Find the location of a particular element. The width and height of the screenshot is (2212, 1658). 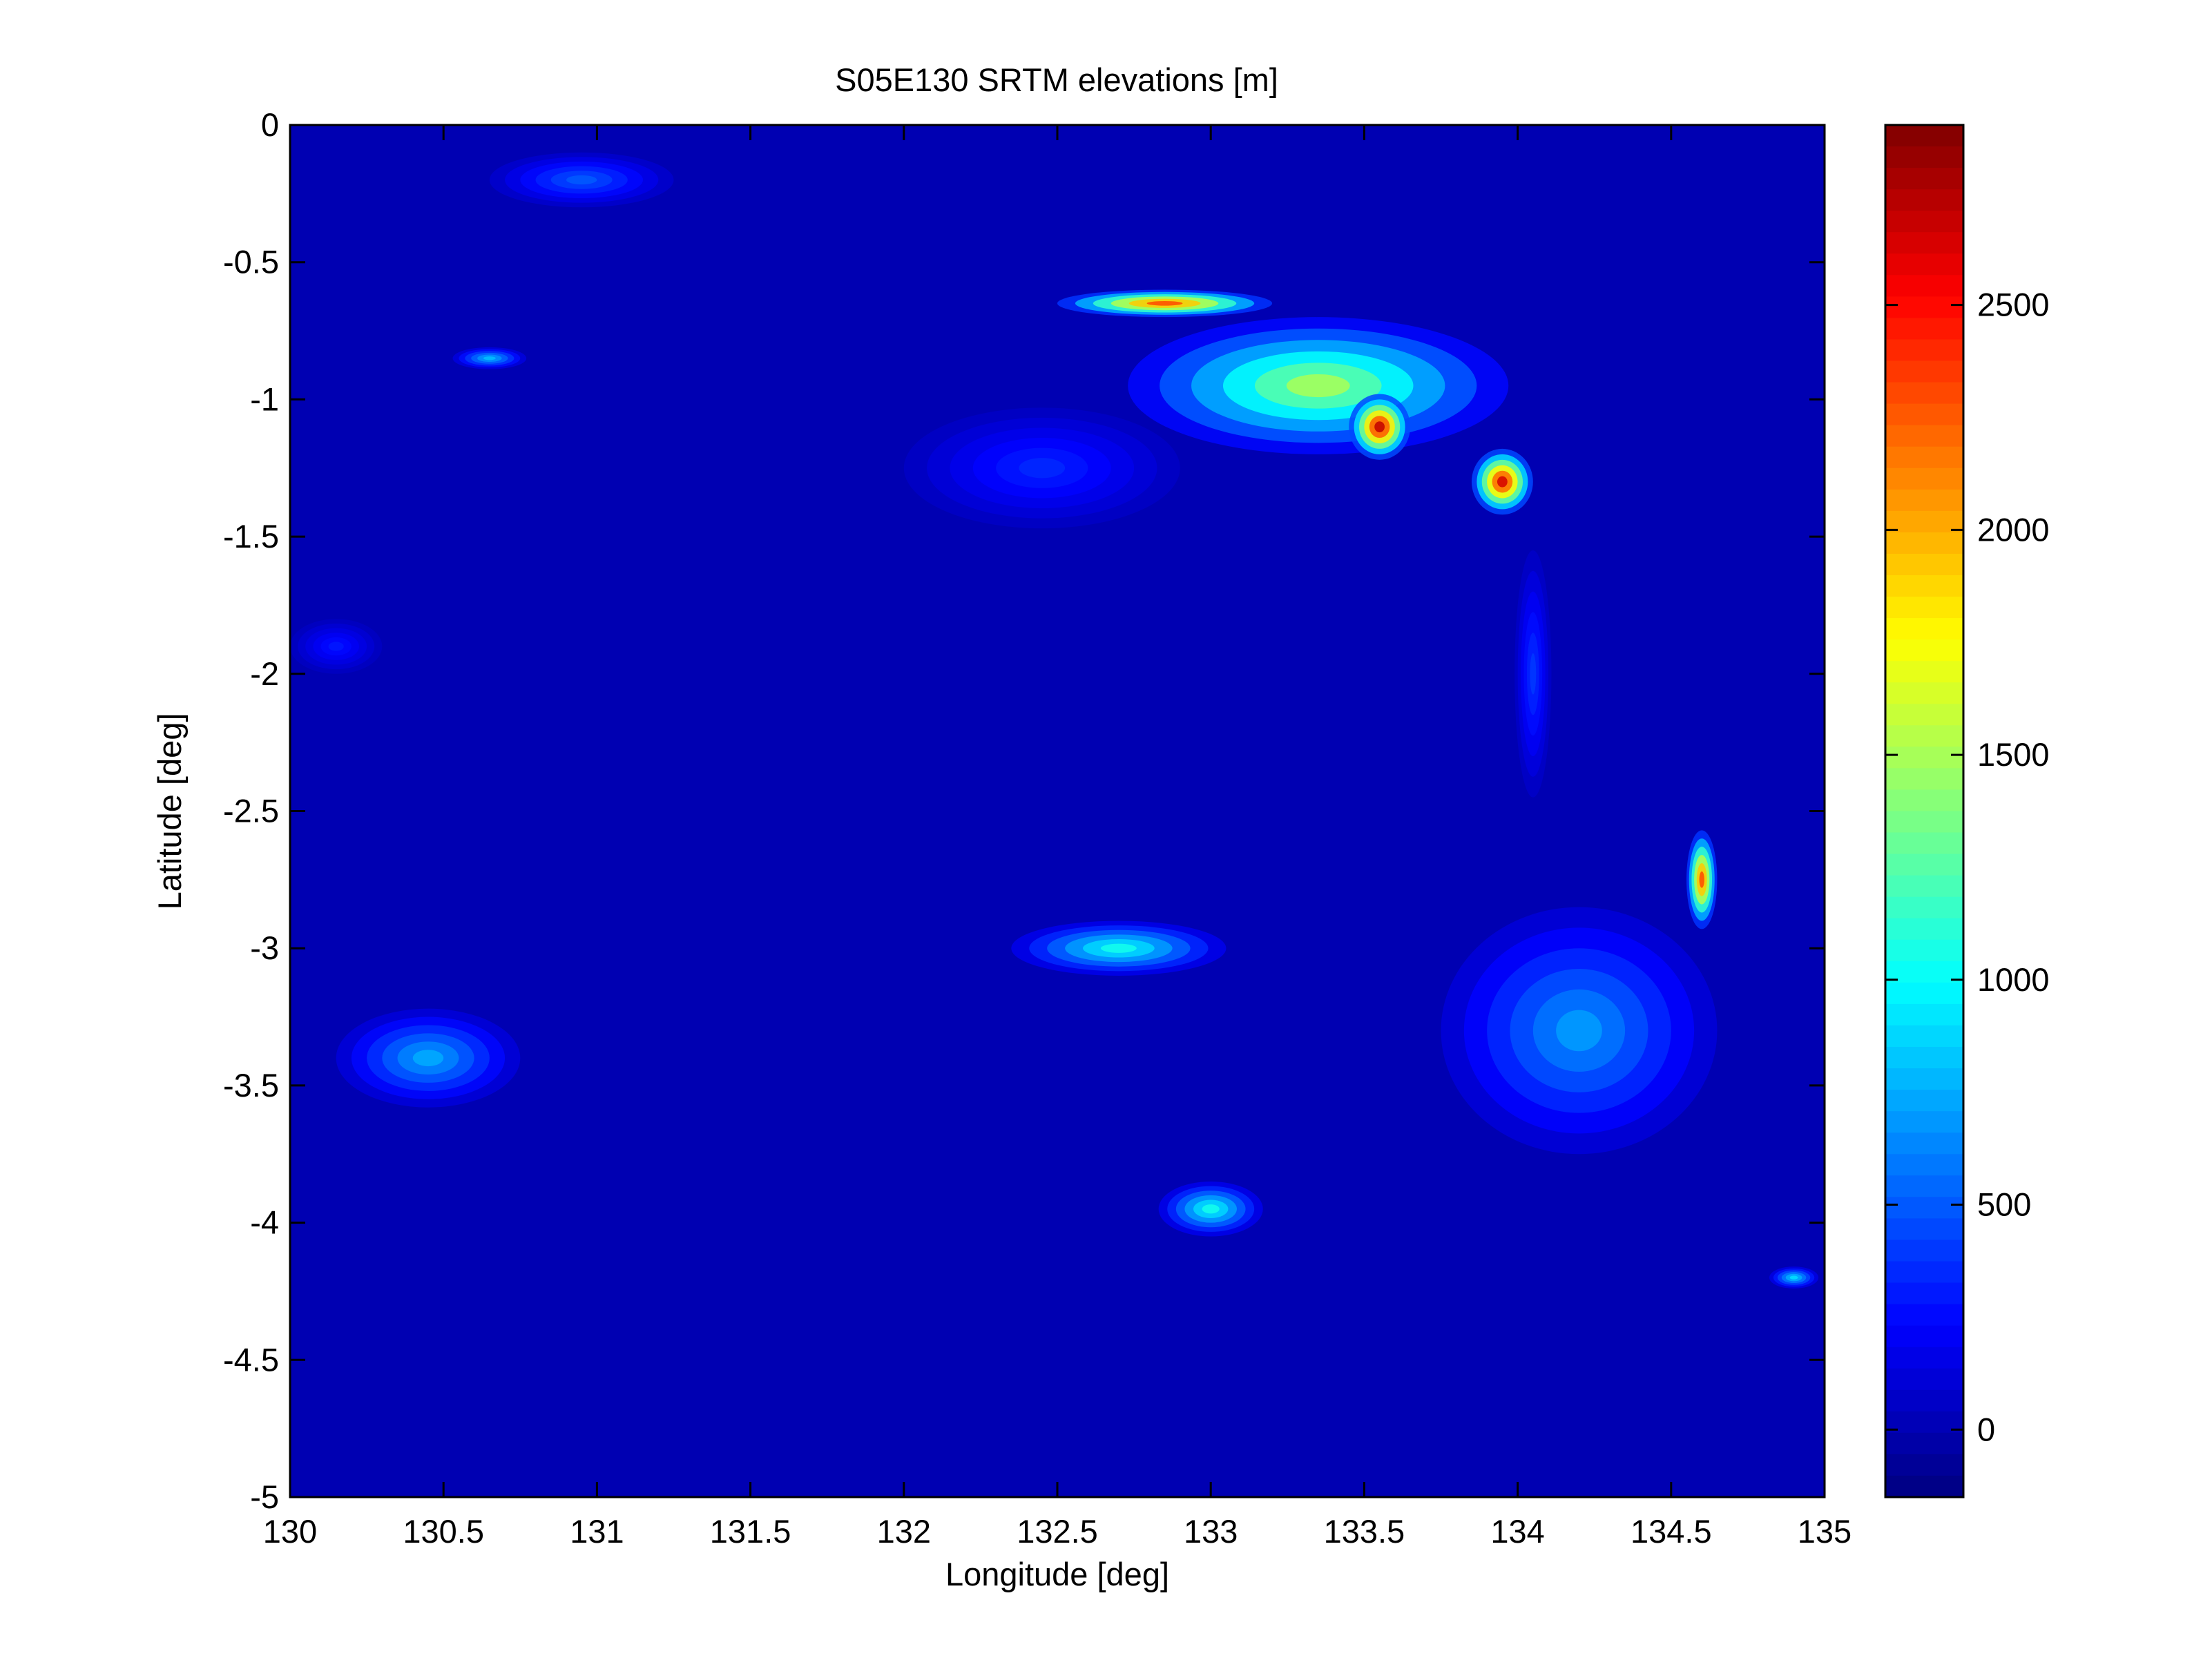

colorbar-tick-label: 0 is located at coordinates (1986, 1429).